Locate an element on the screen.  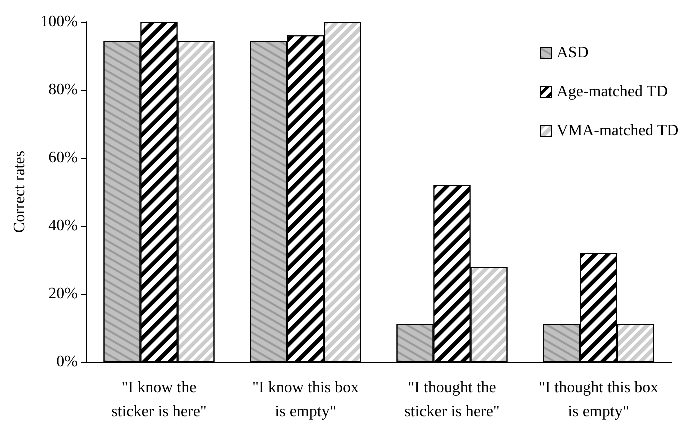
y-tick-label: 40% is located at coordinates (63, 226).